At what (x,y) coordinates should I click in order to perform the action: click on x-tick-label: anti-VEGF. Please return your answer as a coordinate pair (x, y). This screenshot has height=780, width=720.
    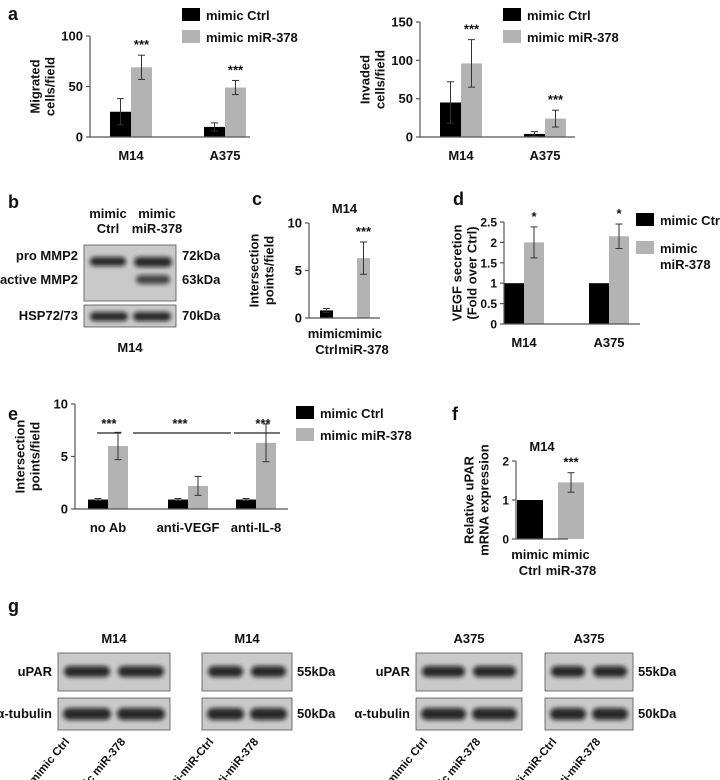
    Looking at the image, I should click on (188, 527).